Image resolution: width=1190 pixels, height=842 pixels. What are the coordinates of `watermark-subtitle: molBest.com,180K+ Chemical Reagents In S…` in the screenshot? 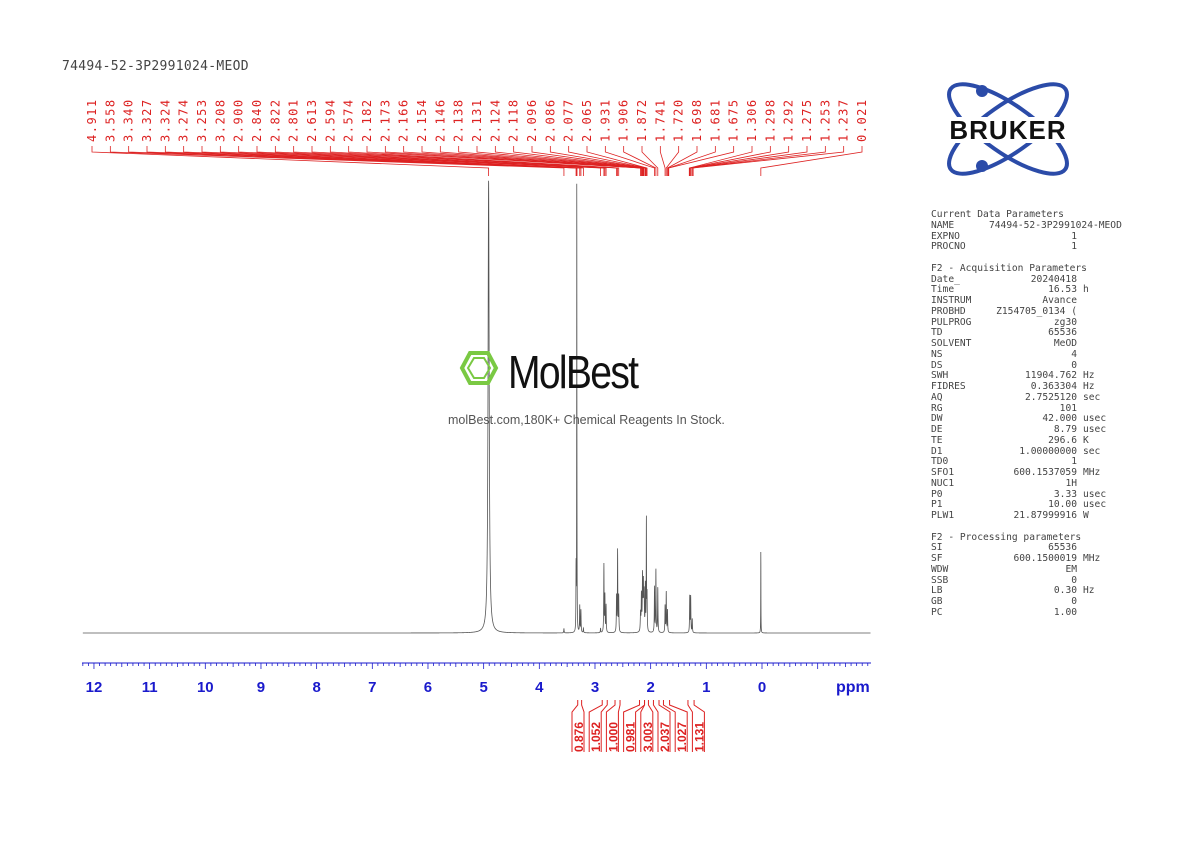 It's located at (586, 420).